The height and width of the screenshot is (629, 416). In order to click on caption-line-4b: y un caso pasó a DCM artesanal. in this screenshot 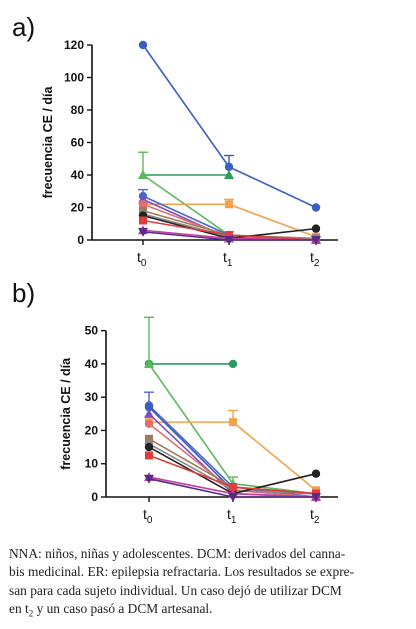, I will do `click(123, 608)`.